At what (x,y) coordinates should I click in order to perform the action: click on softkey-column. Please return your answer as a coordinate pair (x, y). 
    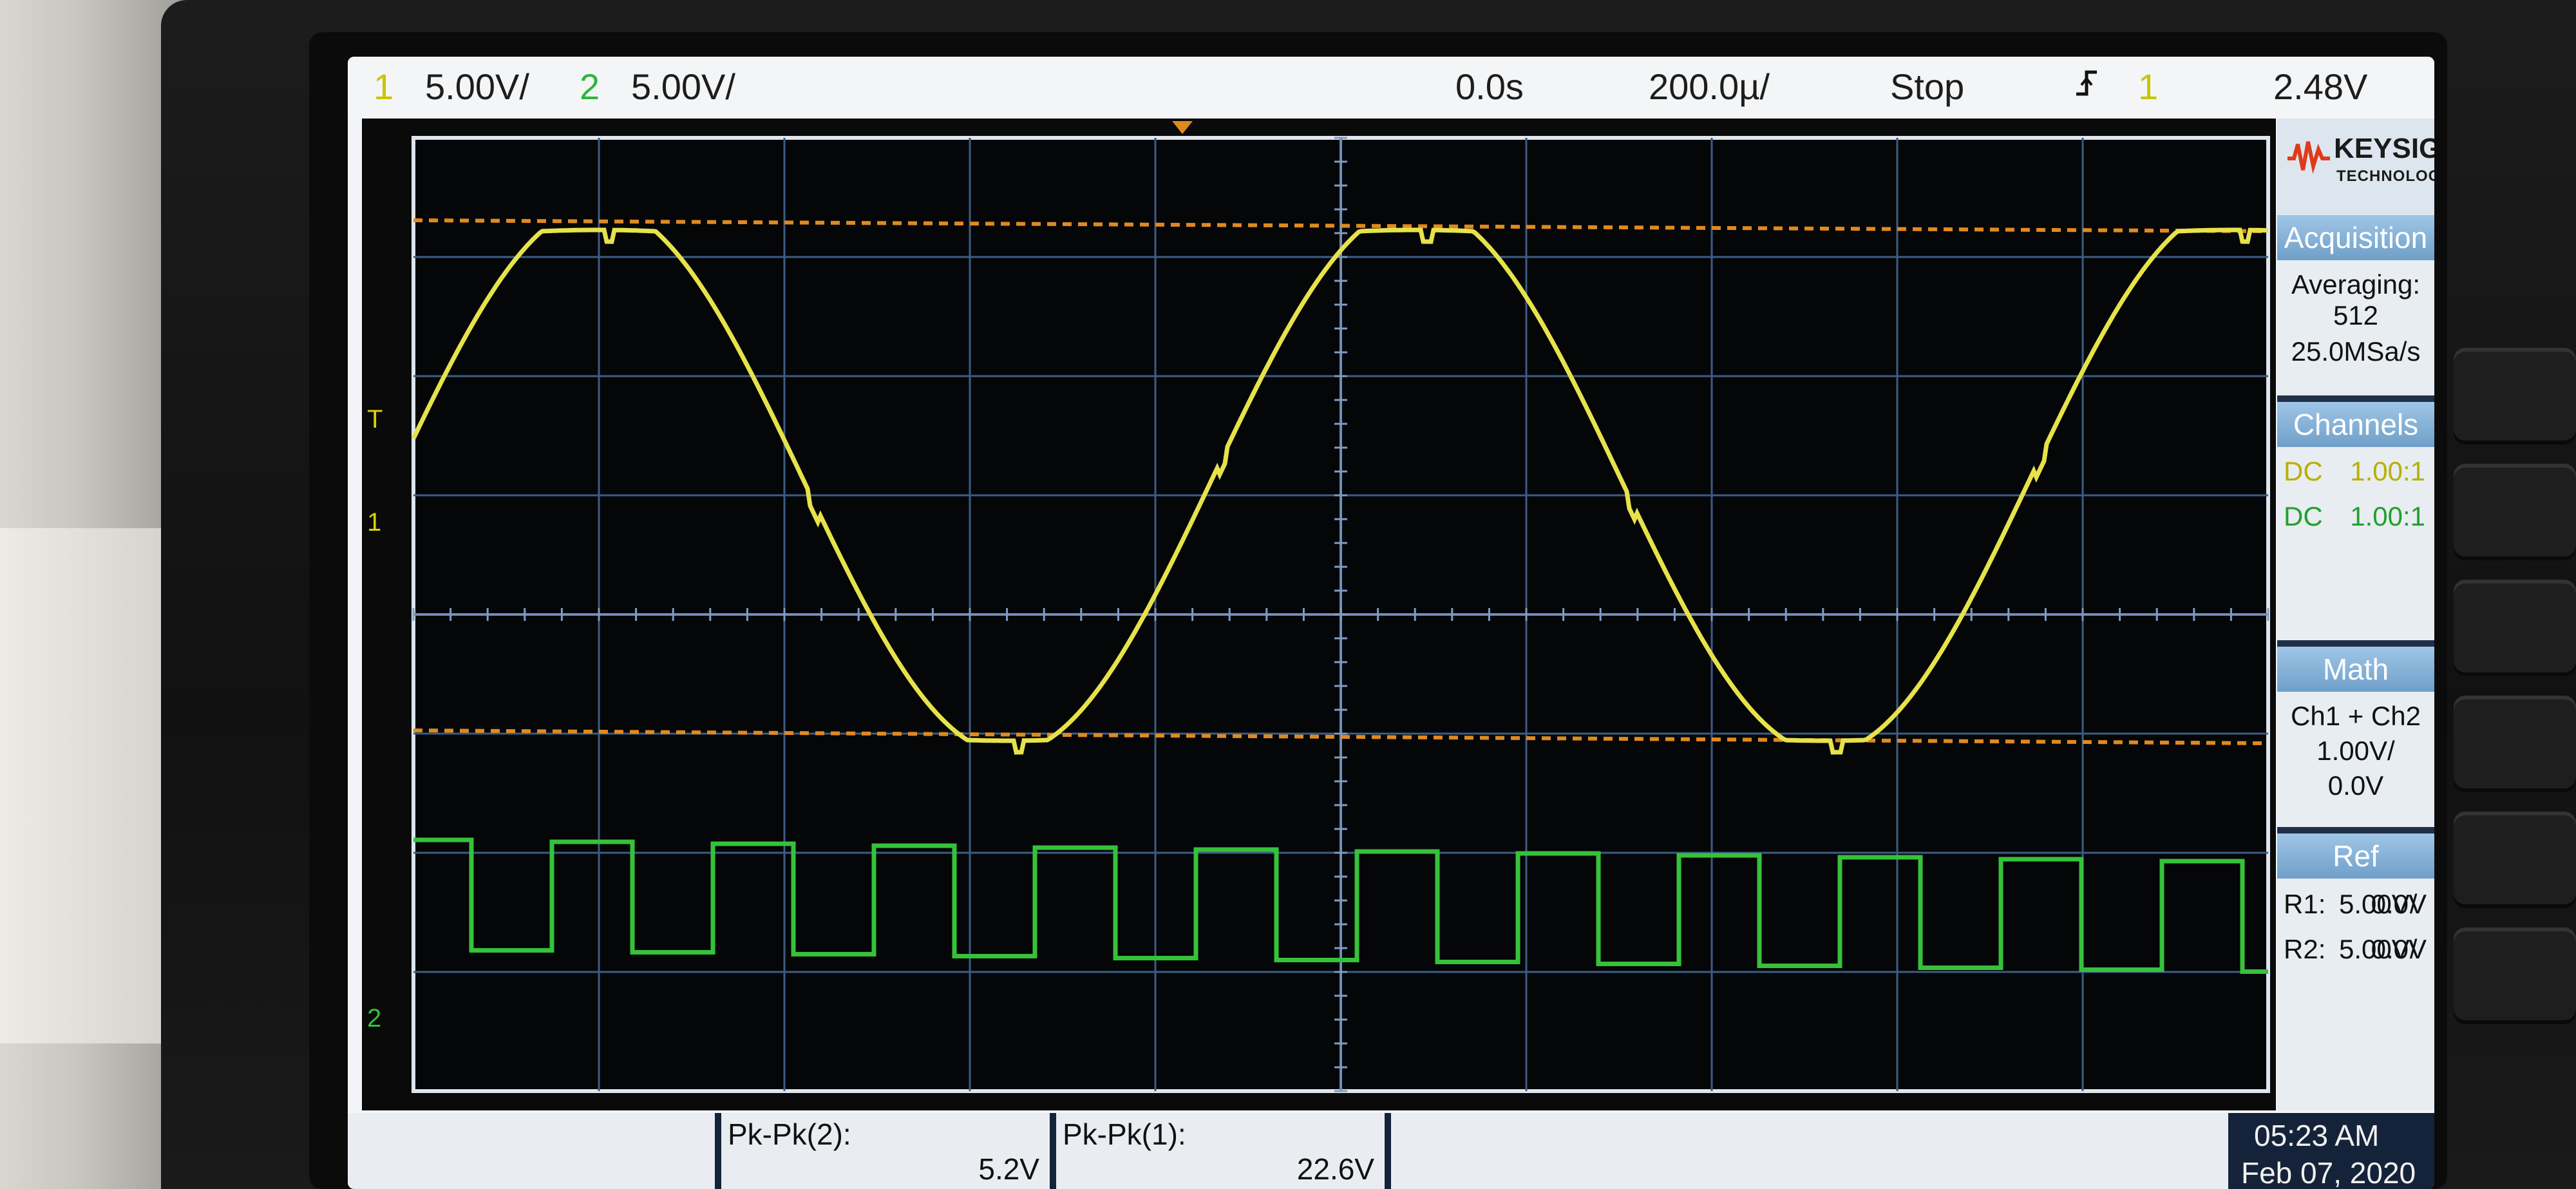
    Looking at the image, I should click on (2515, 768).